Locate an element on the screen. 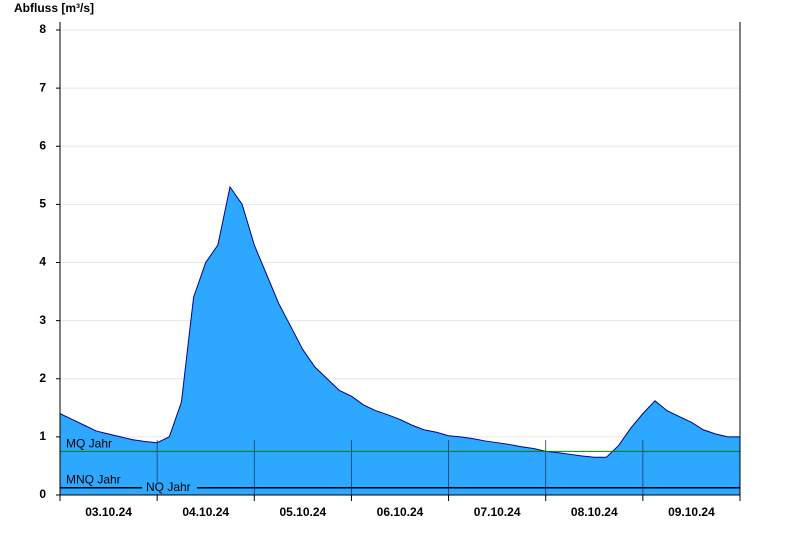 The width and height of the screenshot is (800, 550). y-tick-label: 5 is located at coordinates (42, 204).